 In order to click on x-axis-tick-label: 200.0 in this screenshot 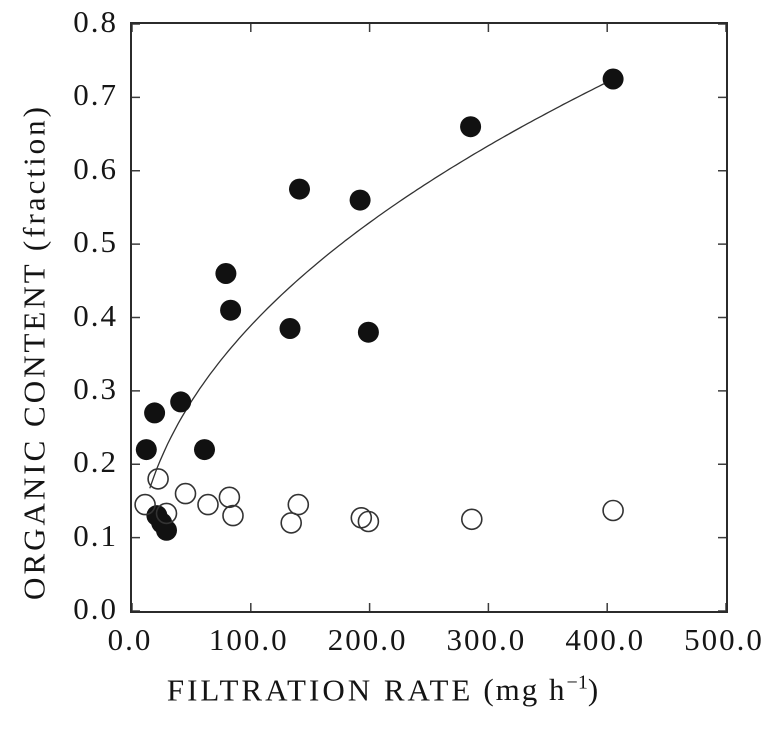, I will do `click(367, 639)`.